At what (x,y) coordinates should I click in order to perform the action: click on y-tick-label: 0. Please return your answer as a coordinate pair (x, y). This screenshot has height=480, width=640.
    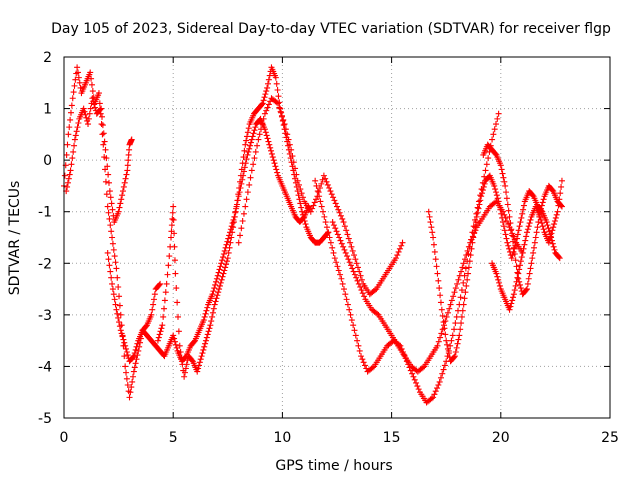
    Looking at the image, I should click on (47, 161).